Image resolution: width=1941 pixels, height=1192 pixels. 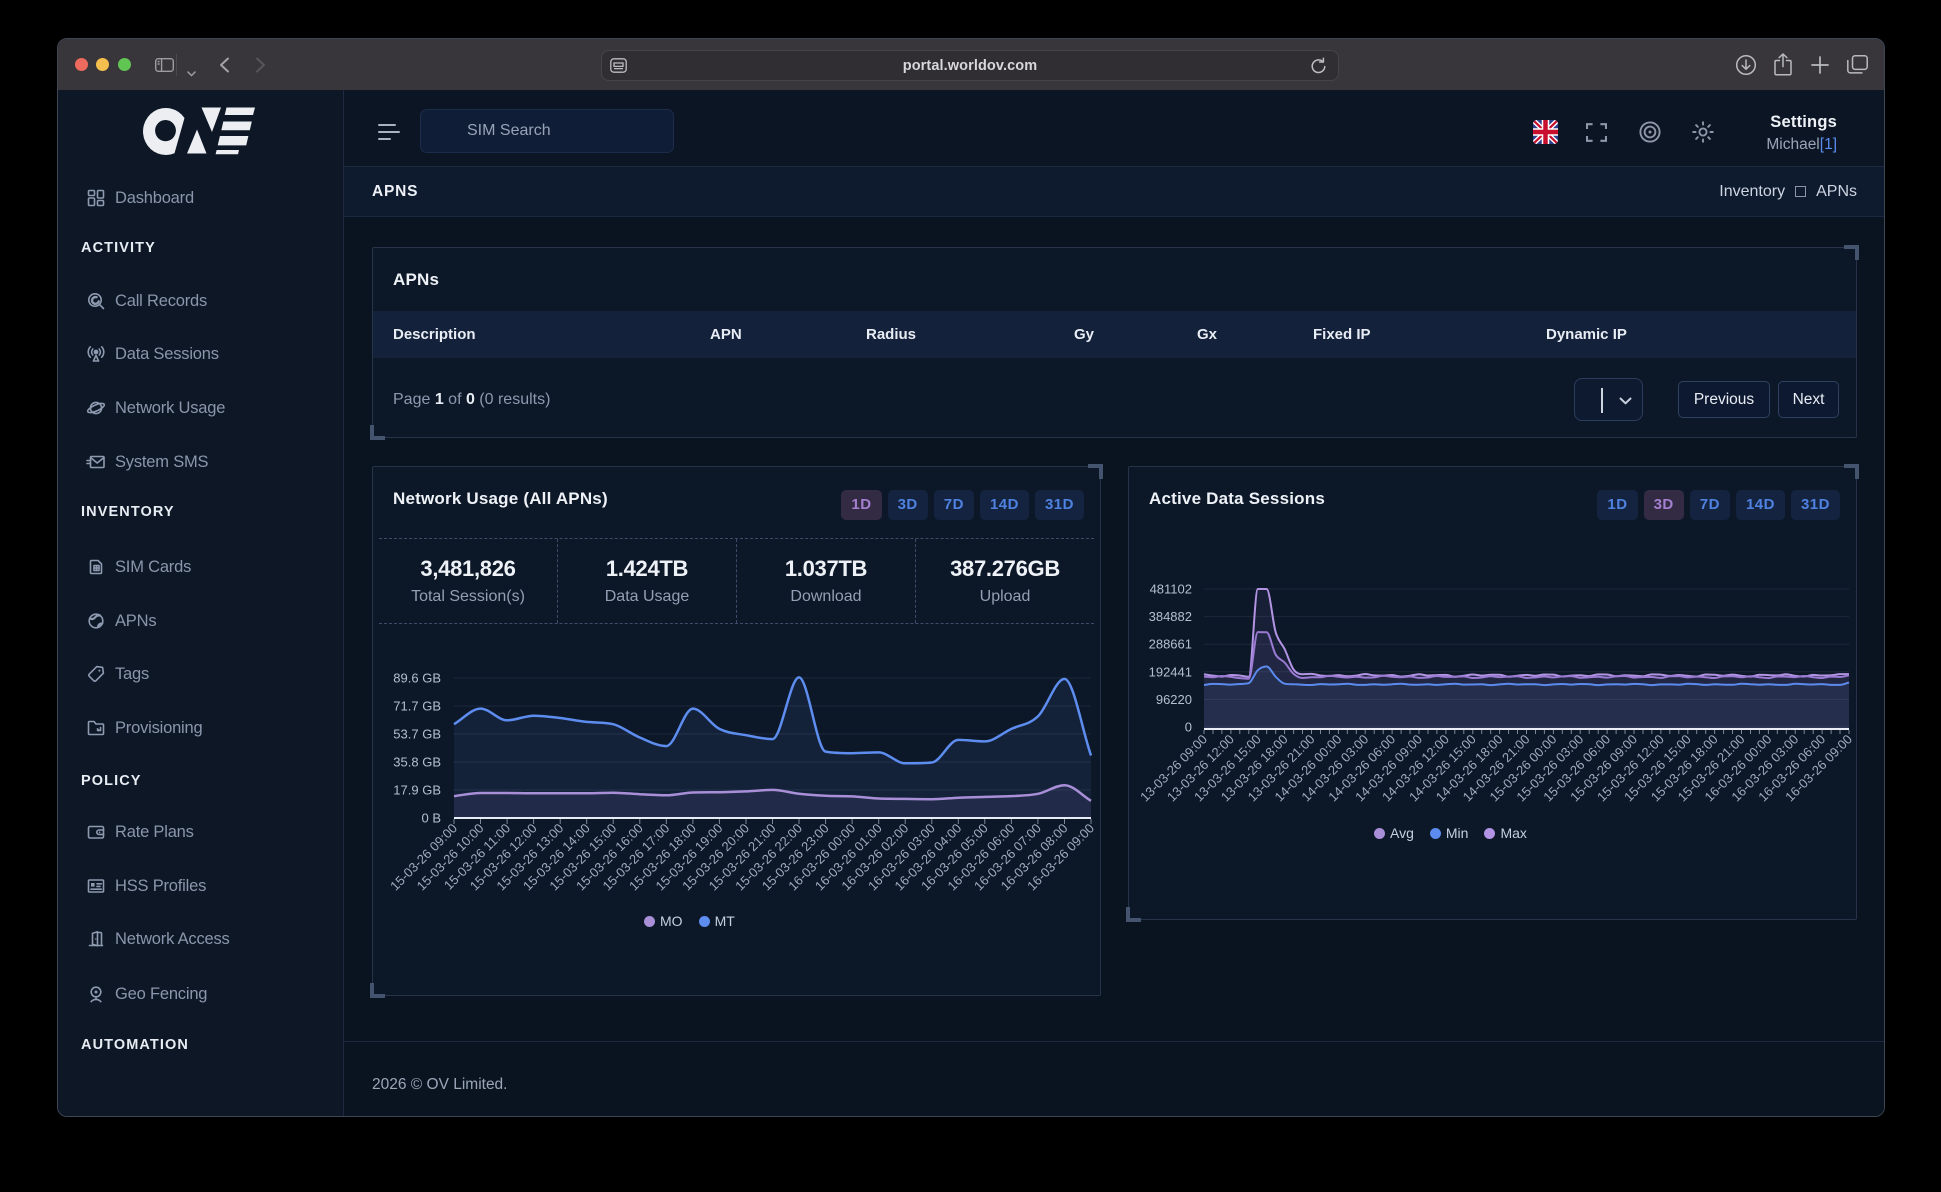 What do you see at coordinates (417, 706) in the screenshot?
I see `svg-text: 71.7 GB` at bounding box center [417, 706].